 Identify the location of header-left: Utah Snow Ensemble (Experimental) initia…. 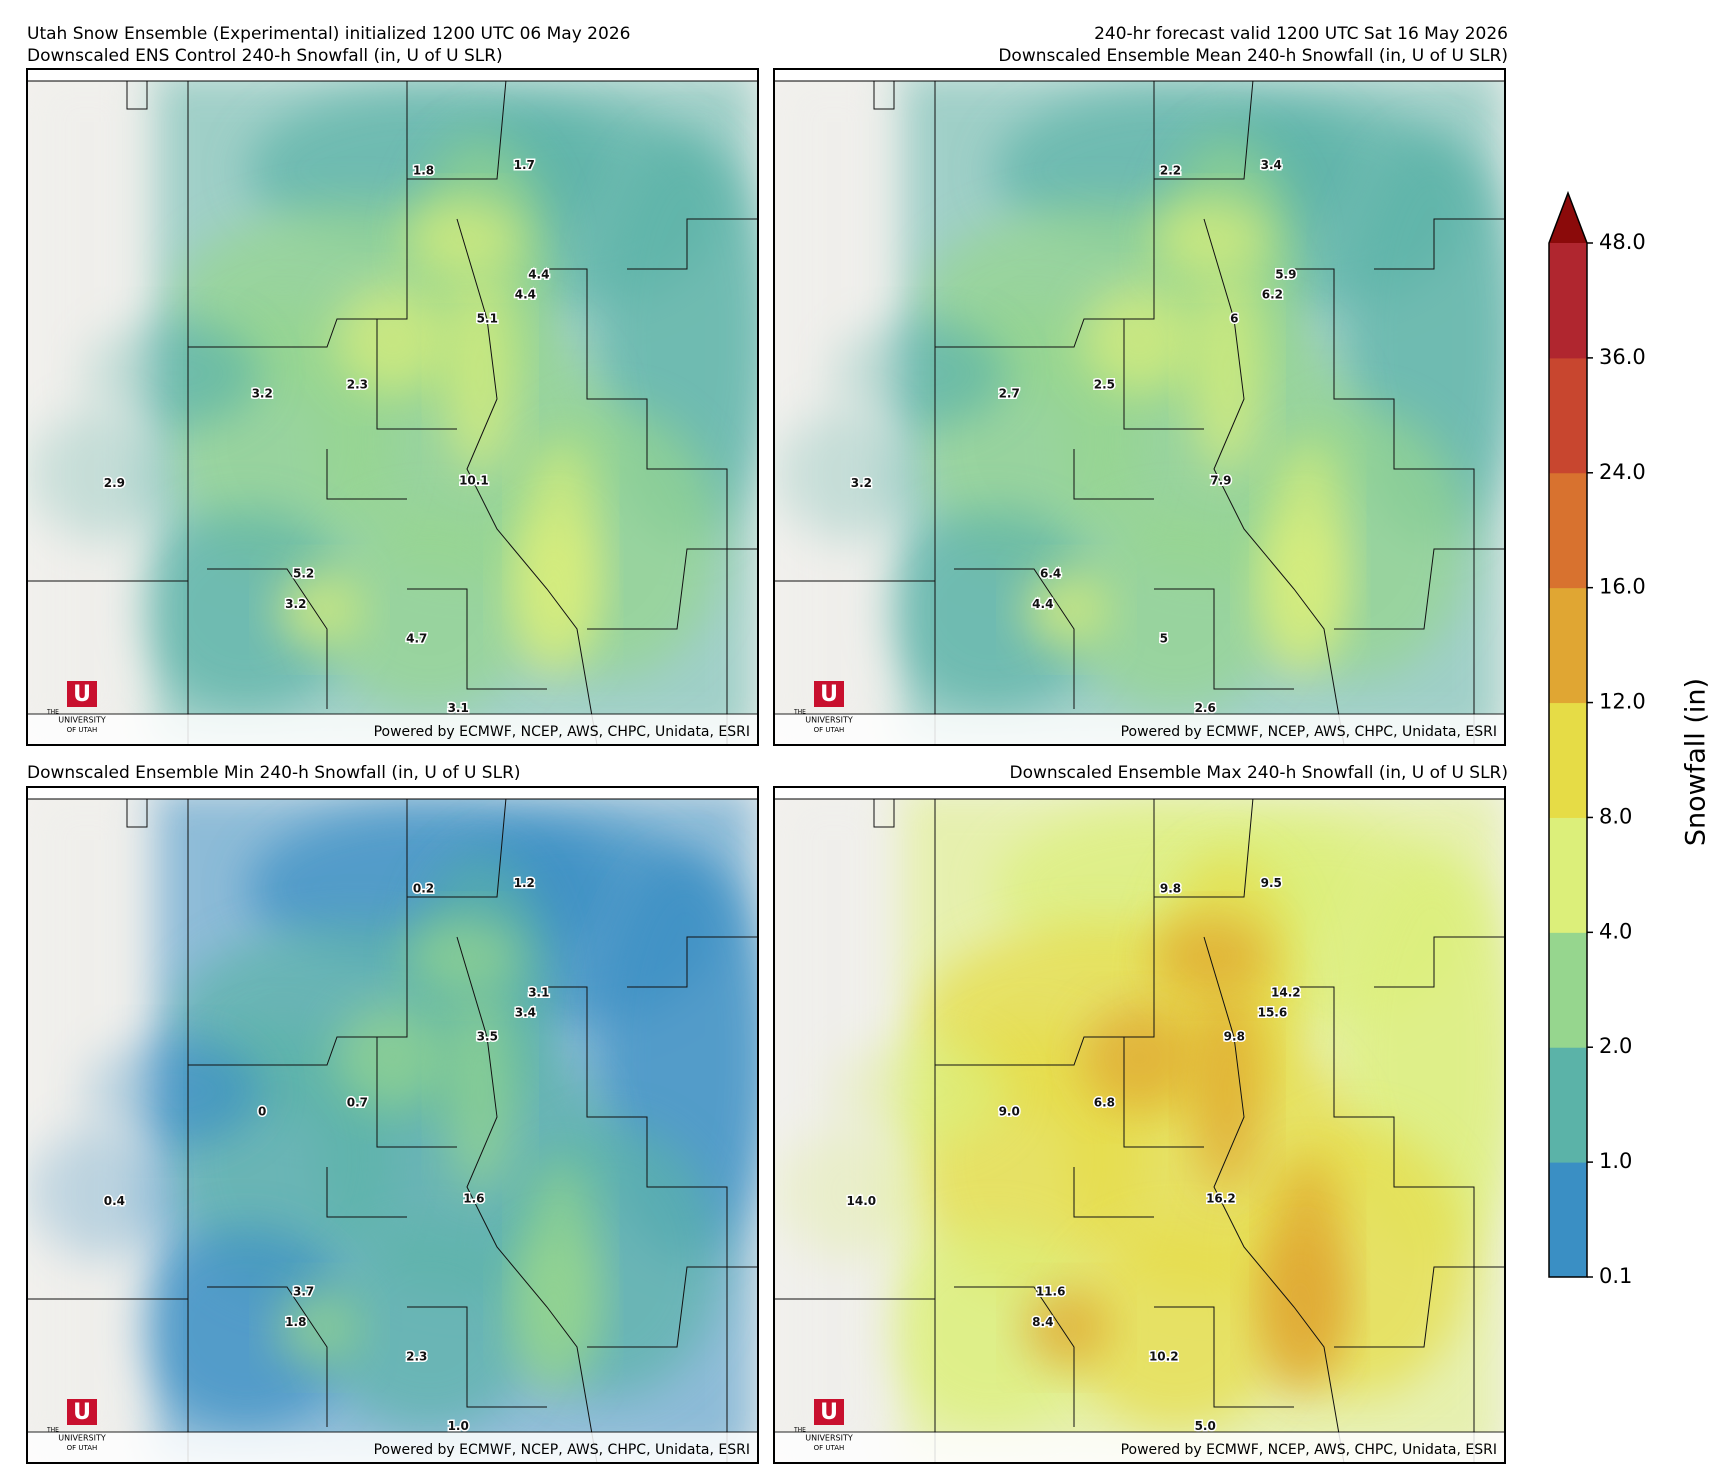
(328, 34).